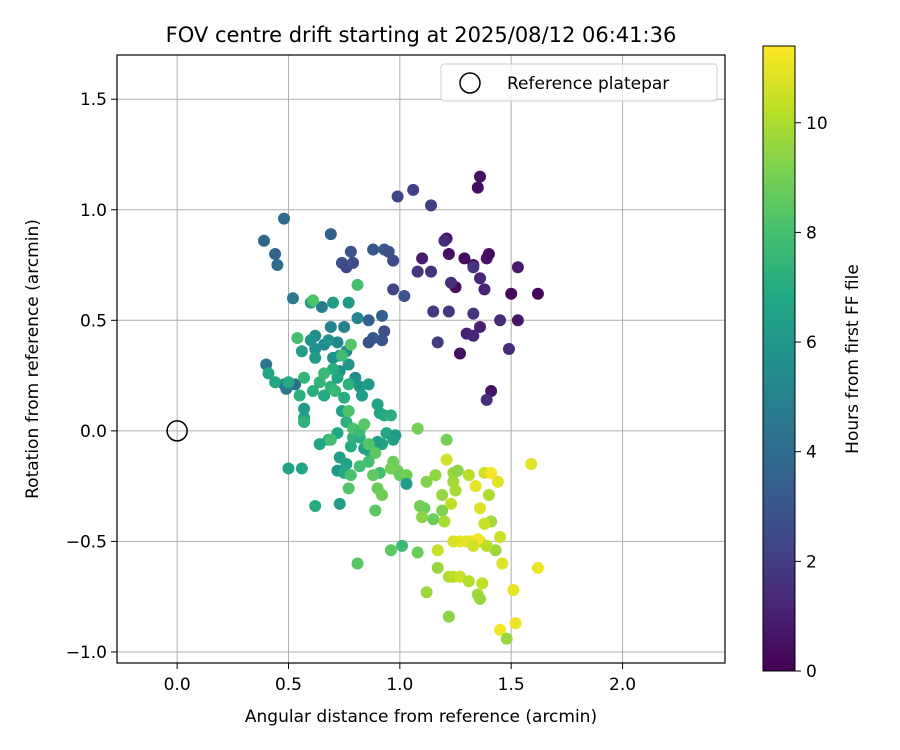 This screenshot has height=750, width=900. Describe the element at coordinates (86, 542) in the screenshot. I see `y-tick-label: −0.5` at that location.